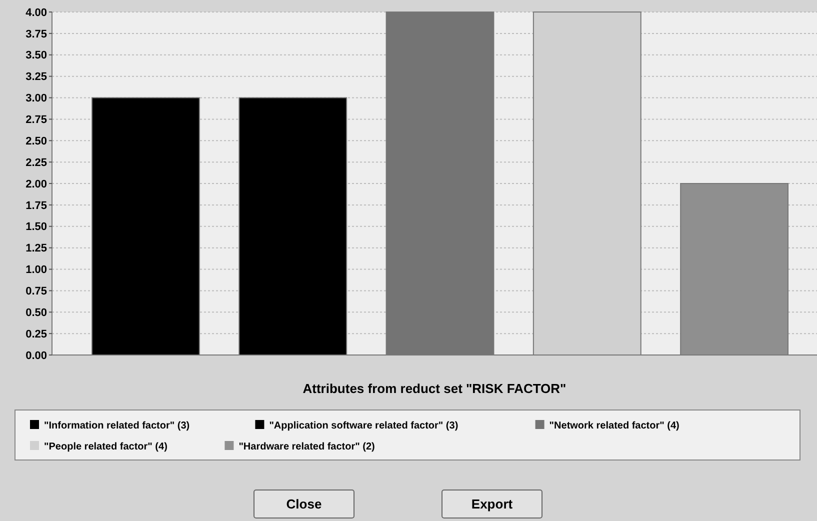 The height and width of the screenshot is (521, 817). I want to click on y-tick-label: 2.75, so click(36, 120).